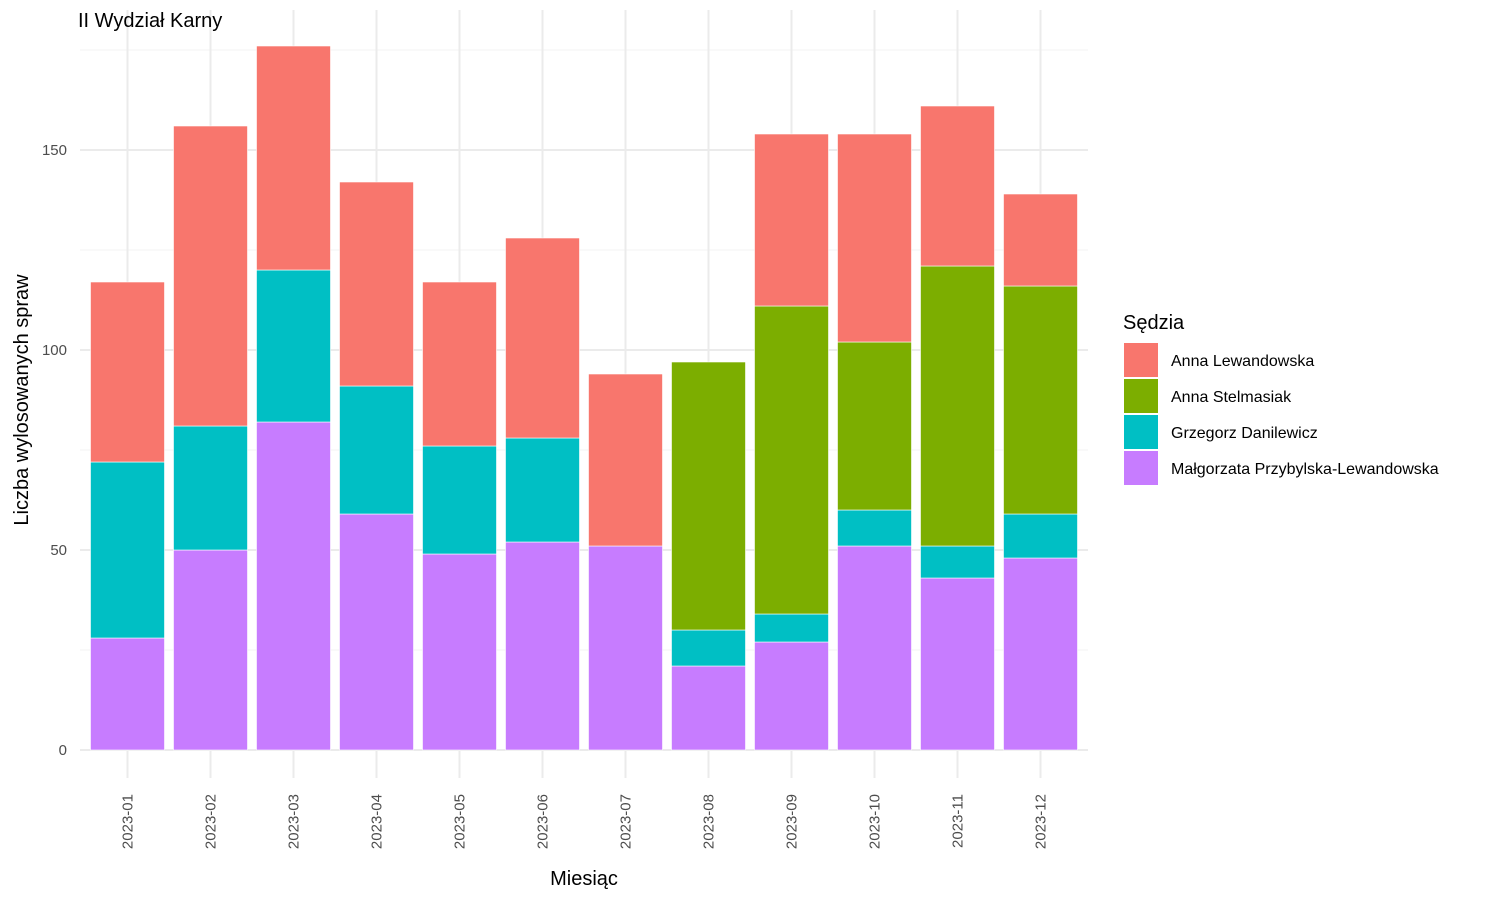 The height and width of the screenshot is (900, 1500). I want to click on x-tick-label: 2023-03, so click(294, 821).